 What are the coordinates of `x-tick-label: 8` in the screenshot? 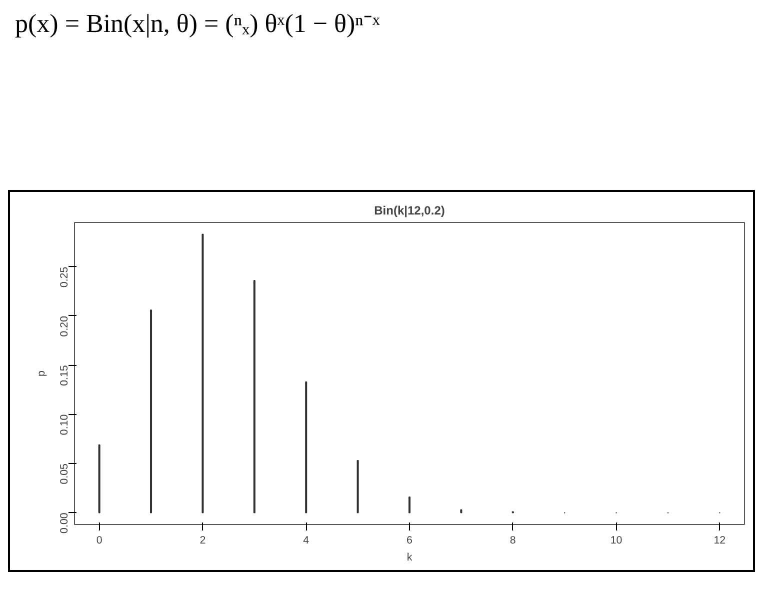 It's located at (513, 540).